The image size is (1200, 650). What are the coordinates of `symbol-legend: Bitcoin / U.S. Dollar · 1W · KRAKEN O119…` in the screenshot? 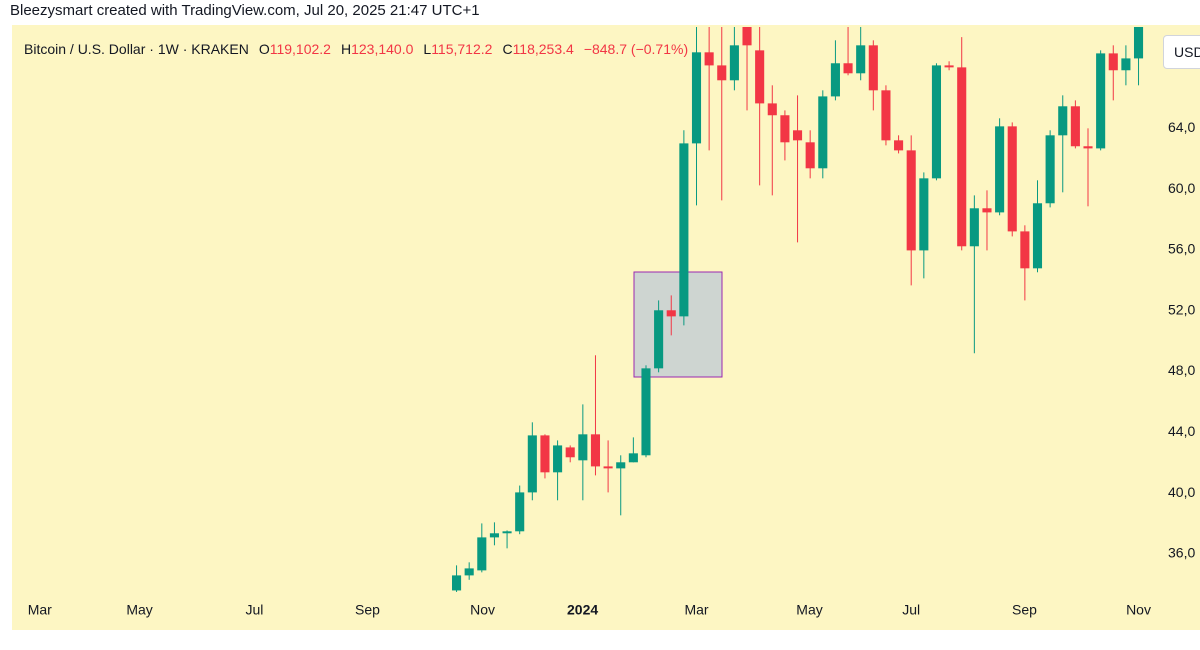 It's located at (356, 49).